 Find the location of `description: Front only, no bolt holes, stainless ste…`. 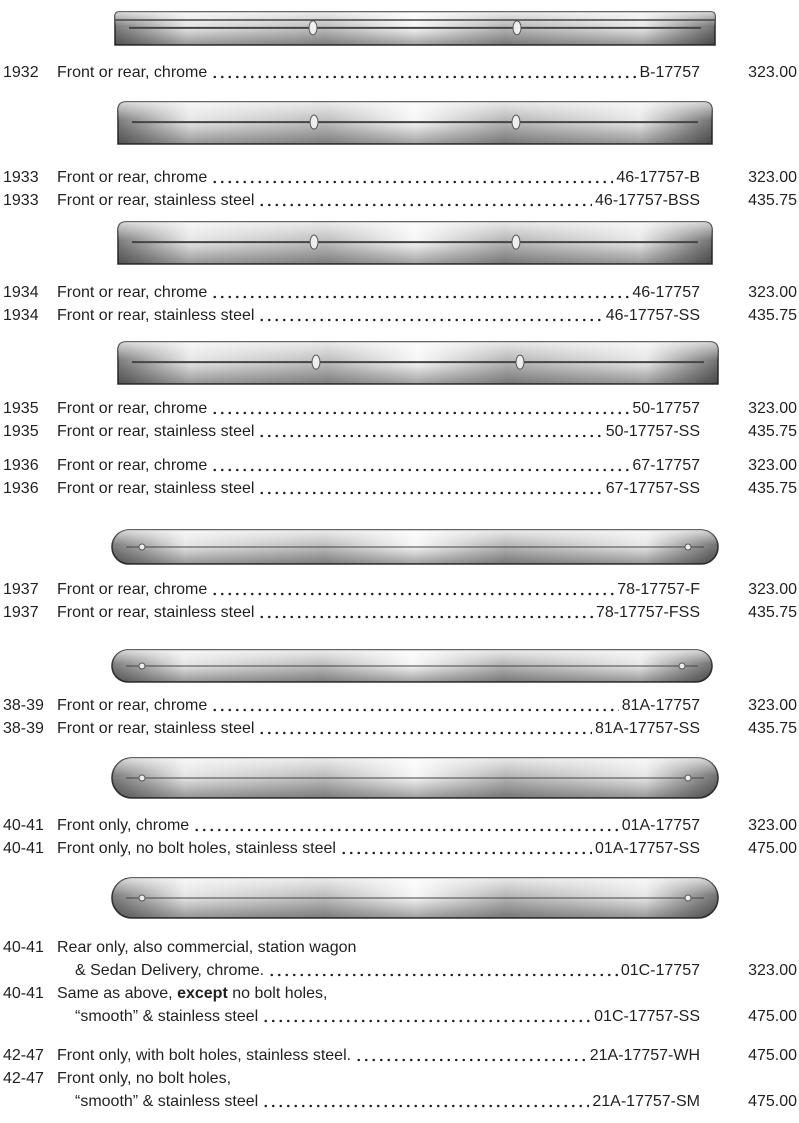

description: Front only, no bolt holes, stainless ste… is located at coordinates (196, 848).